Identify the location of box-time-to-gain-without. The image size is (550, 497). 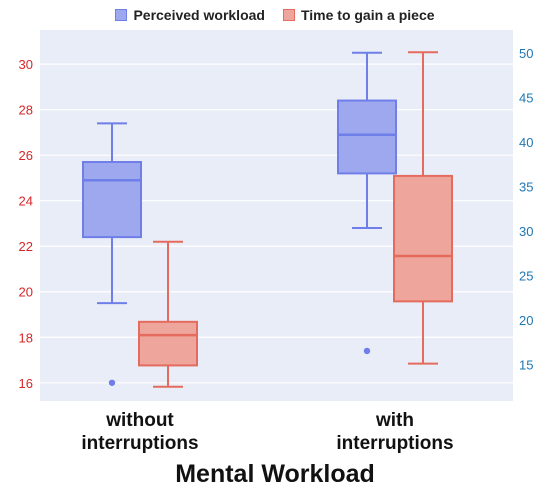
(168, 314).